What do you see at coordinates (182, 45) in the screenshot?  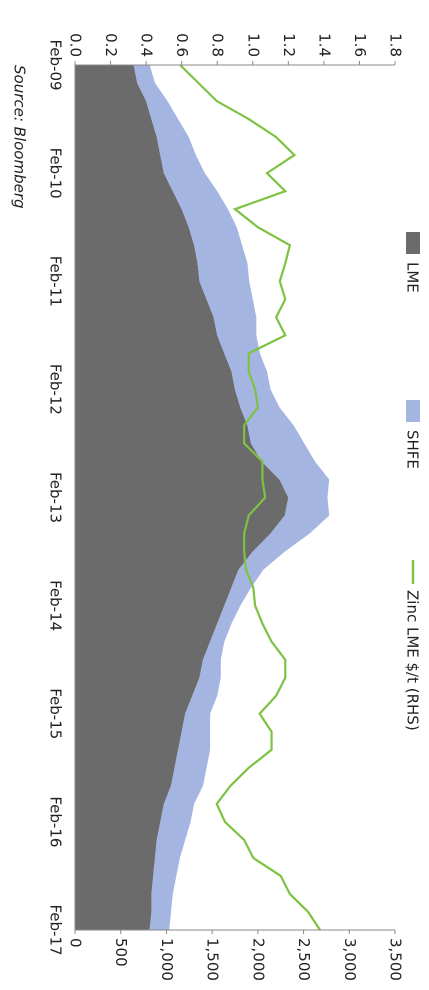 I see `y-tick-label: 0.6` at bounding box center [182, 45].